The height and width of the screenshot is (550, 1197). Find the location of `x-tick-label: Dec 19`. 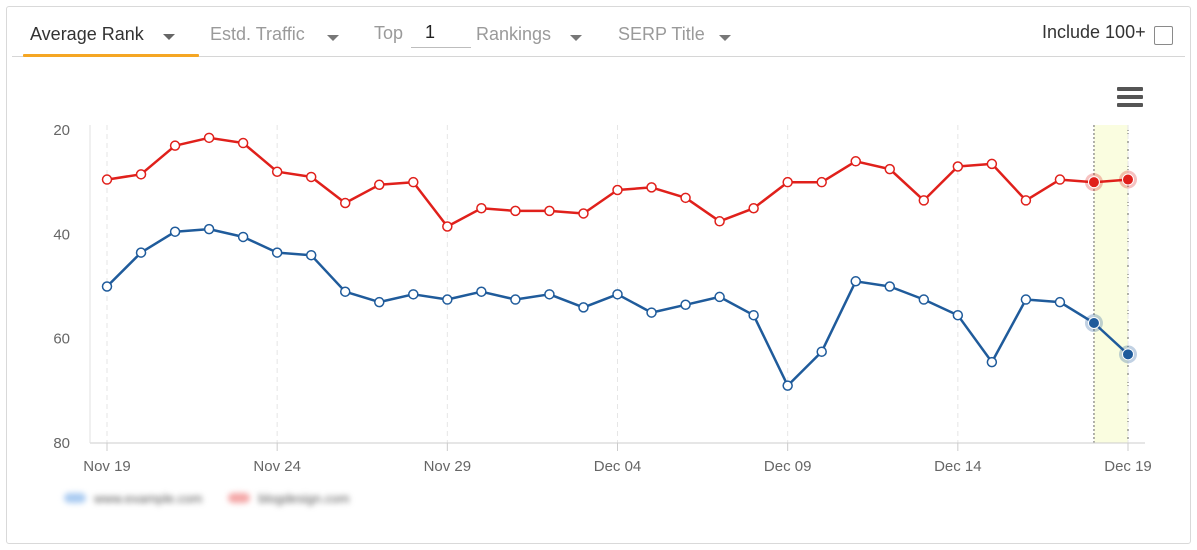

x-tick-label: Dec 19 is located at coordinates (1128, 466).